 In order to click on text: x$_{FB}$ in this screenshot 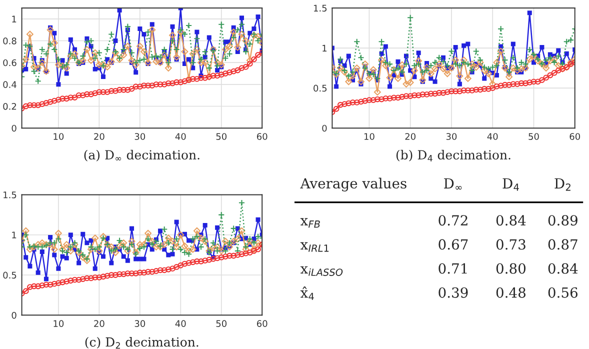, I will do `click(310, 223)`.